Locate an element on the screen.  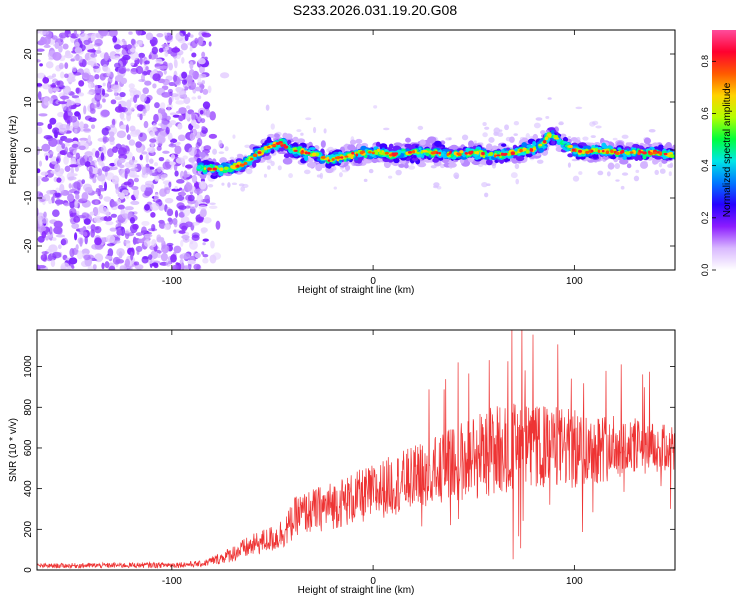
x-tick-label: -100 is located at coordinates (172, 281).